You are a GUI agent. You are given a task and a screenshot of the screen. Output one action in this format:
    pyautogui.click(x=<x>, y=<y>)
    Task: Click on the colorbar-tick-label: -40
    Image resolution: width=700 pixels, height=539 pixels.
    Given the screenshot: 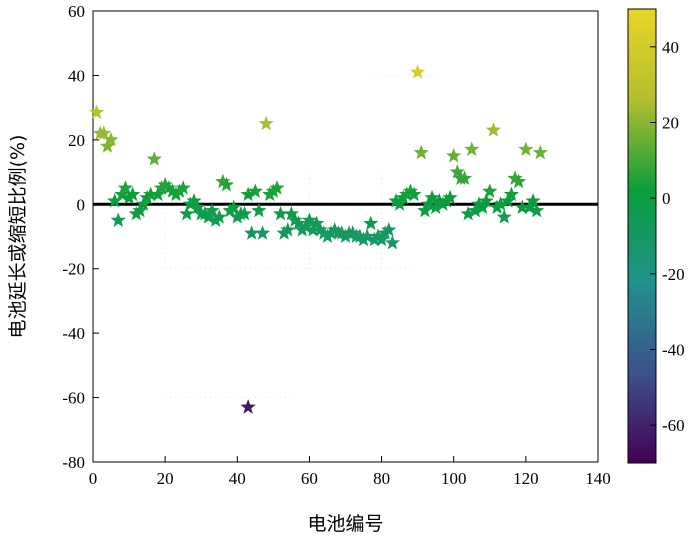 What is the action you would take?
    pyautogui.click(x=673, y=350)
    